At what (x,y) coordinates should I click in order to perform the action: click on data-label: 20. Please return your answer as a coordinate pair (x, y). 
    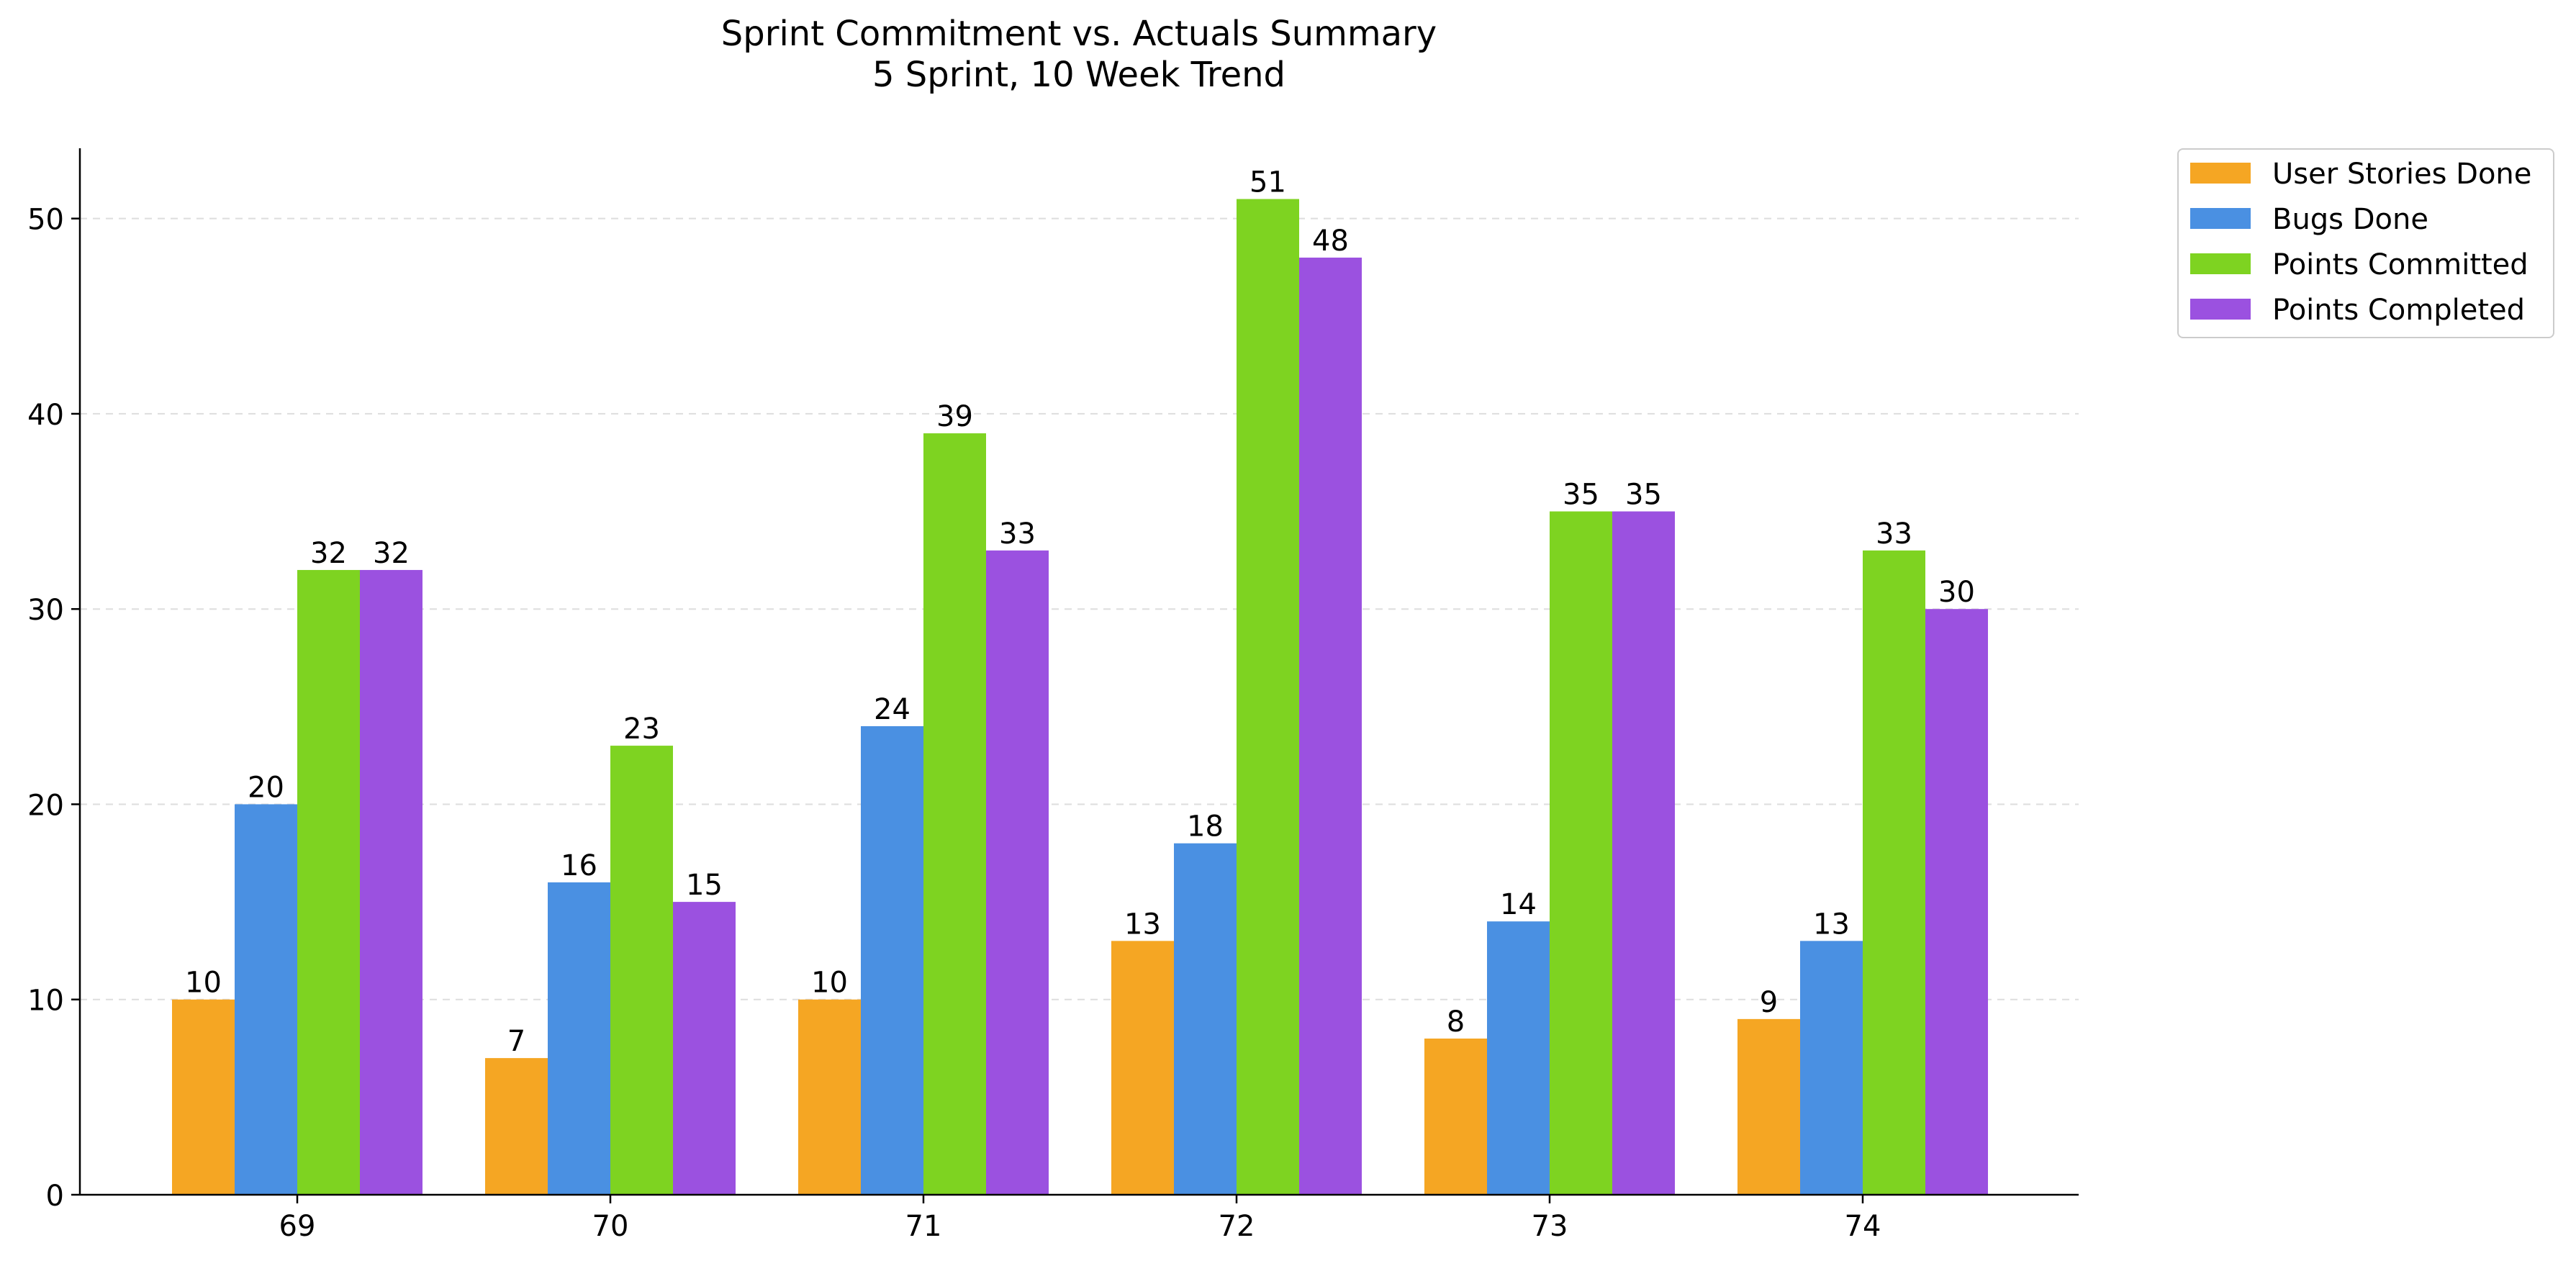
    Looking at the image, I should click on (266, 787).